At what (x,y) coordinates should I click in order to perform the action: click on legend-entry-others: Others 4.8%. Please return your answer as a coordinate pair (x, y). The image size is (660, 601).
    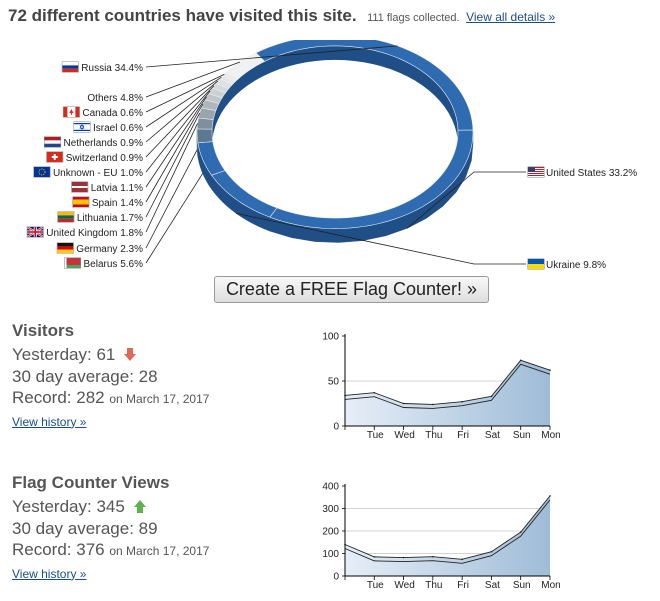
    Looking at the image, I should click on (164, 82).